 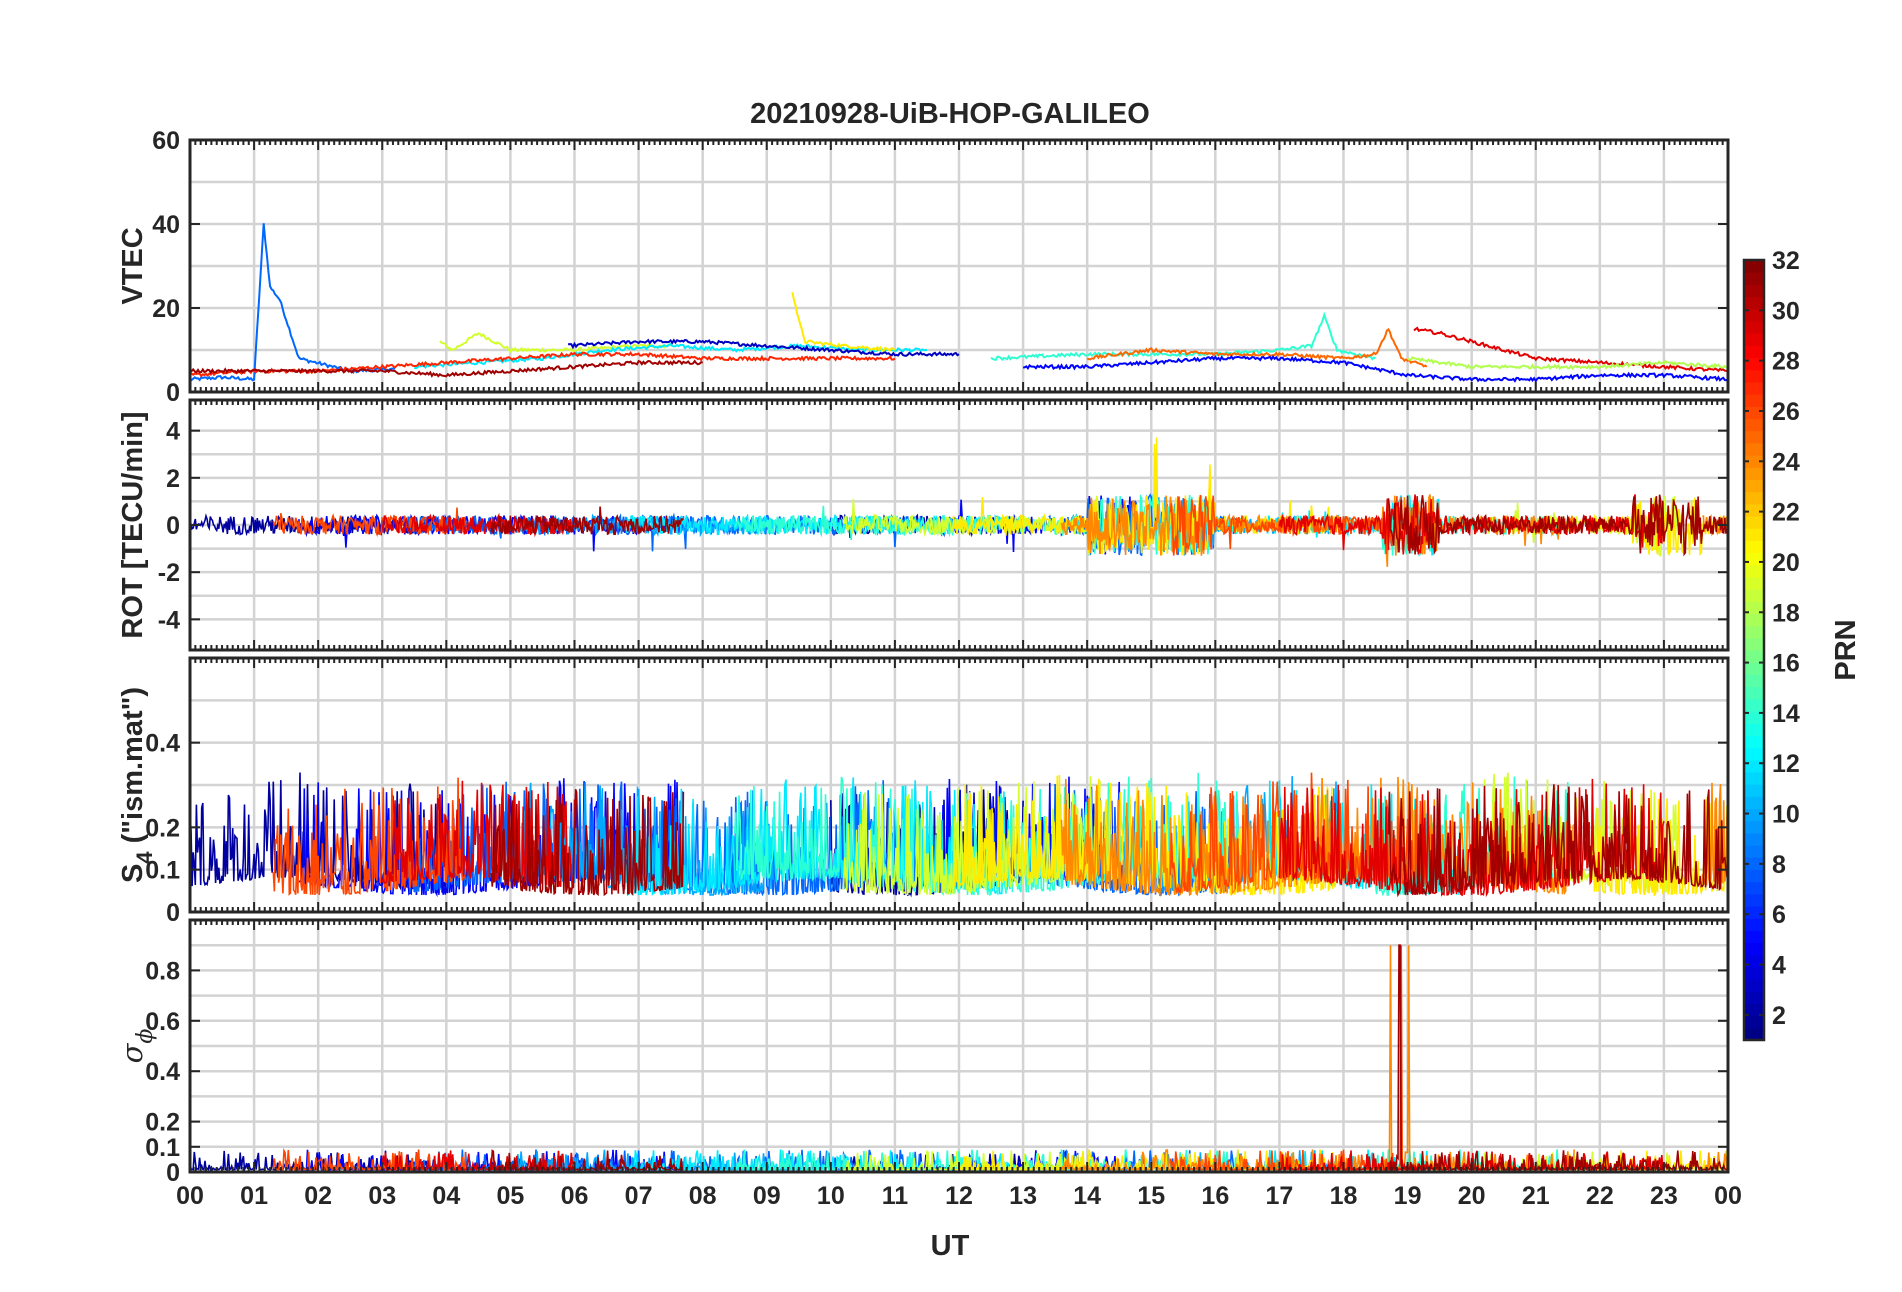 What do you see at coordinates (639, 1196) in the screenshot?
I see `x-tick-label: 07` at bounding box center [639, 1196].